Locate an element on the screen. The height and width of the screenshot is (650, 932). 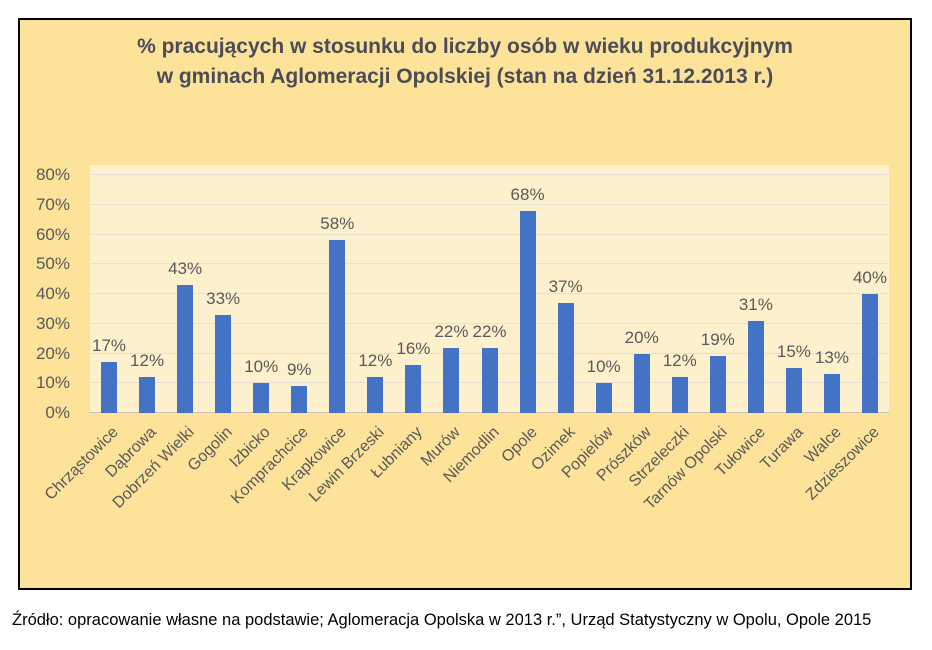
y-tick-label: 80% is located at coordinates (52, 174).